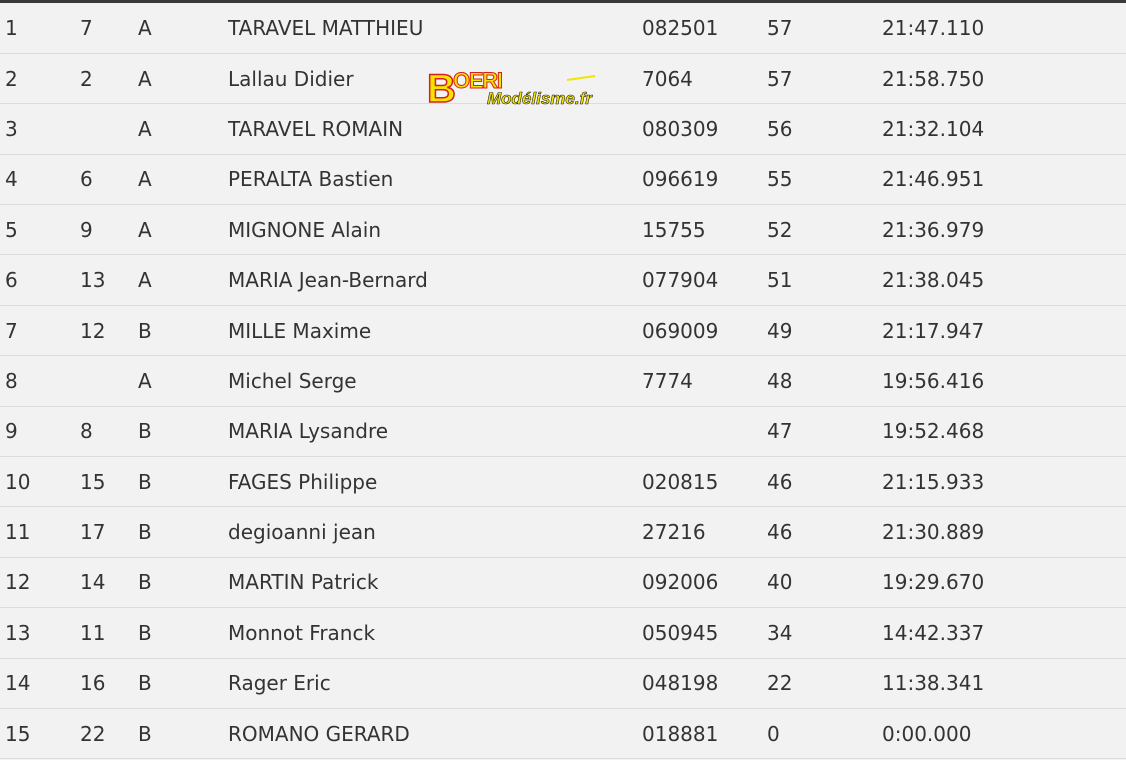 The height and width of the screenshot is (760, 1126). What do you see at coordinates (780, 632) in the screenshot?
I see `cell-laps: 34` at bounding box center [780, 632].